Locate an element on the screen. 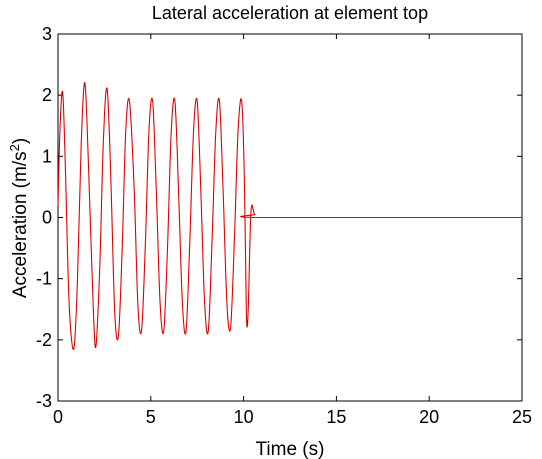  y-tick-label-3: 0 is located at coordinates (47, 218).